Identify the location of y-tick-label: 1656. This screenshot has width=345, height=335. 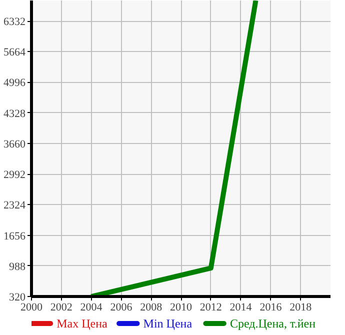
(15, 236).